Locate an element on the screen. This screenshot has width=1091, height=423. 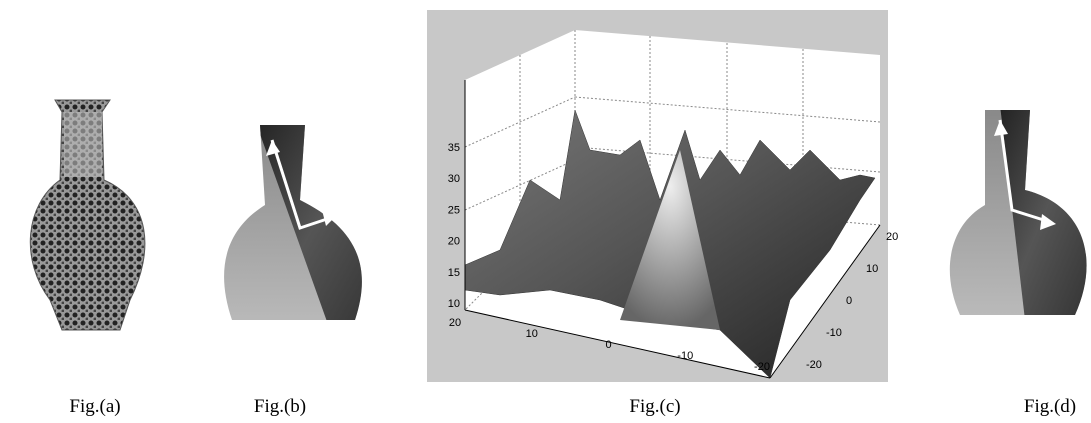
z-tick-label: 10 is located at coordinates (454, 304).